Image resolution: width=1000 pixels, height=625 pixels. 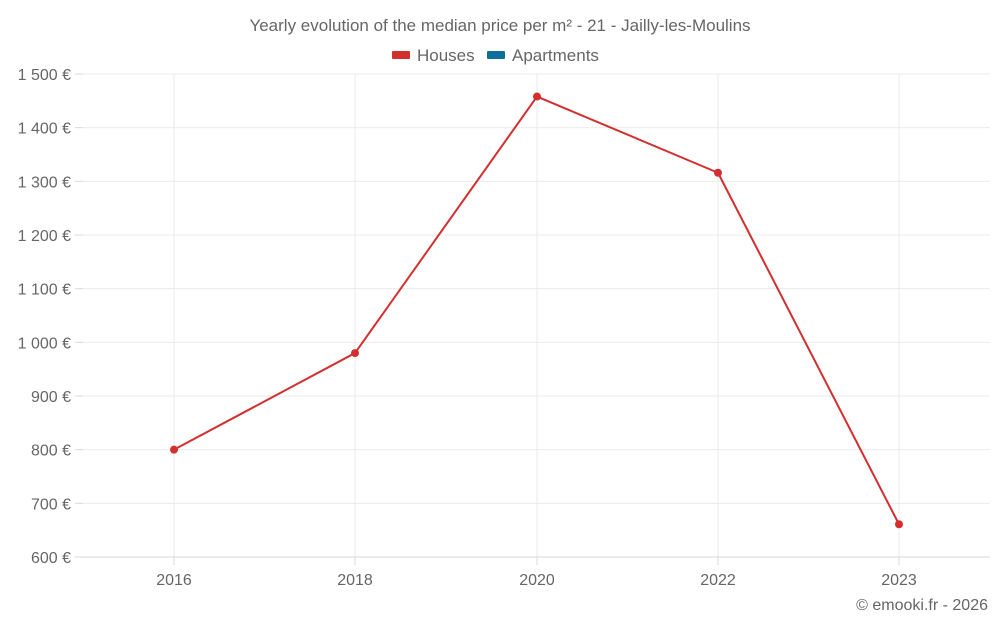 What do you see at coordinates (44, 75) in the screenshot?
I see `y-tick-label: 1 500 €` at bounding box center [44, 75].